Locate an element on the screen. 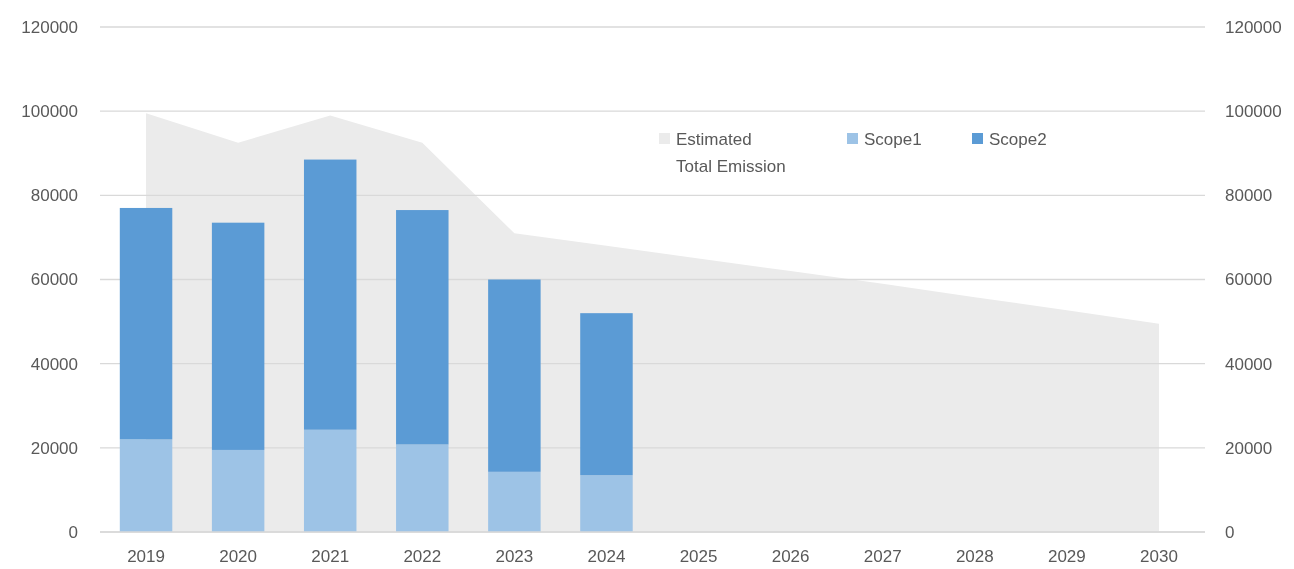 This screenshot has width=1294, height=569. y-tick-label: 40000 is located at coordinates (54, 364).